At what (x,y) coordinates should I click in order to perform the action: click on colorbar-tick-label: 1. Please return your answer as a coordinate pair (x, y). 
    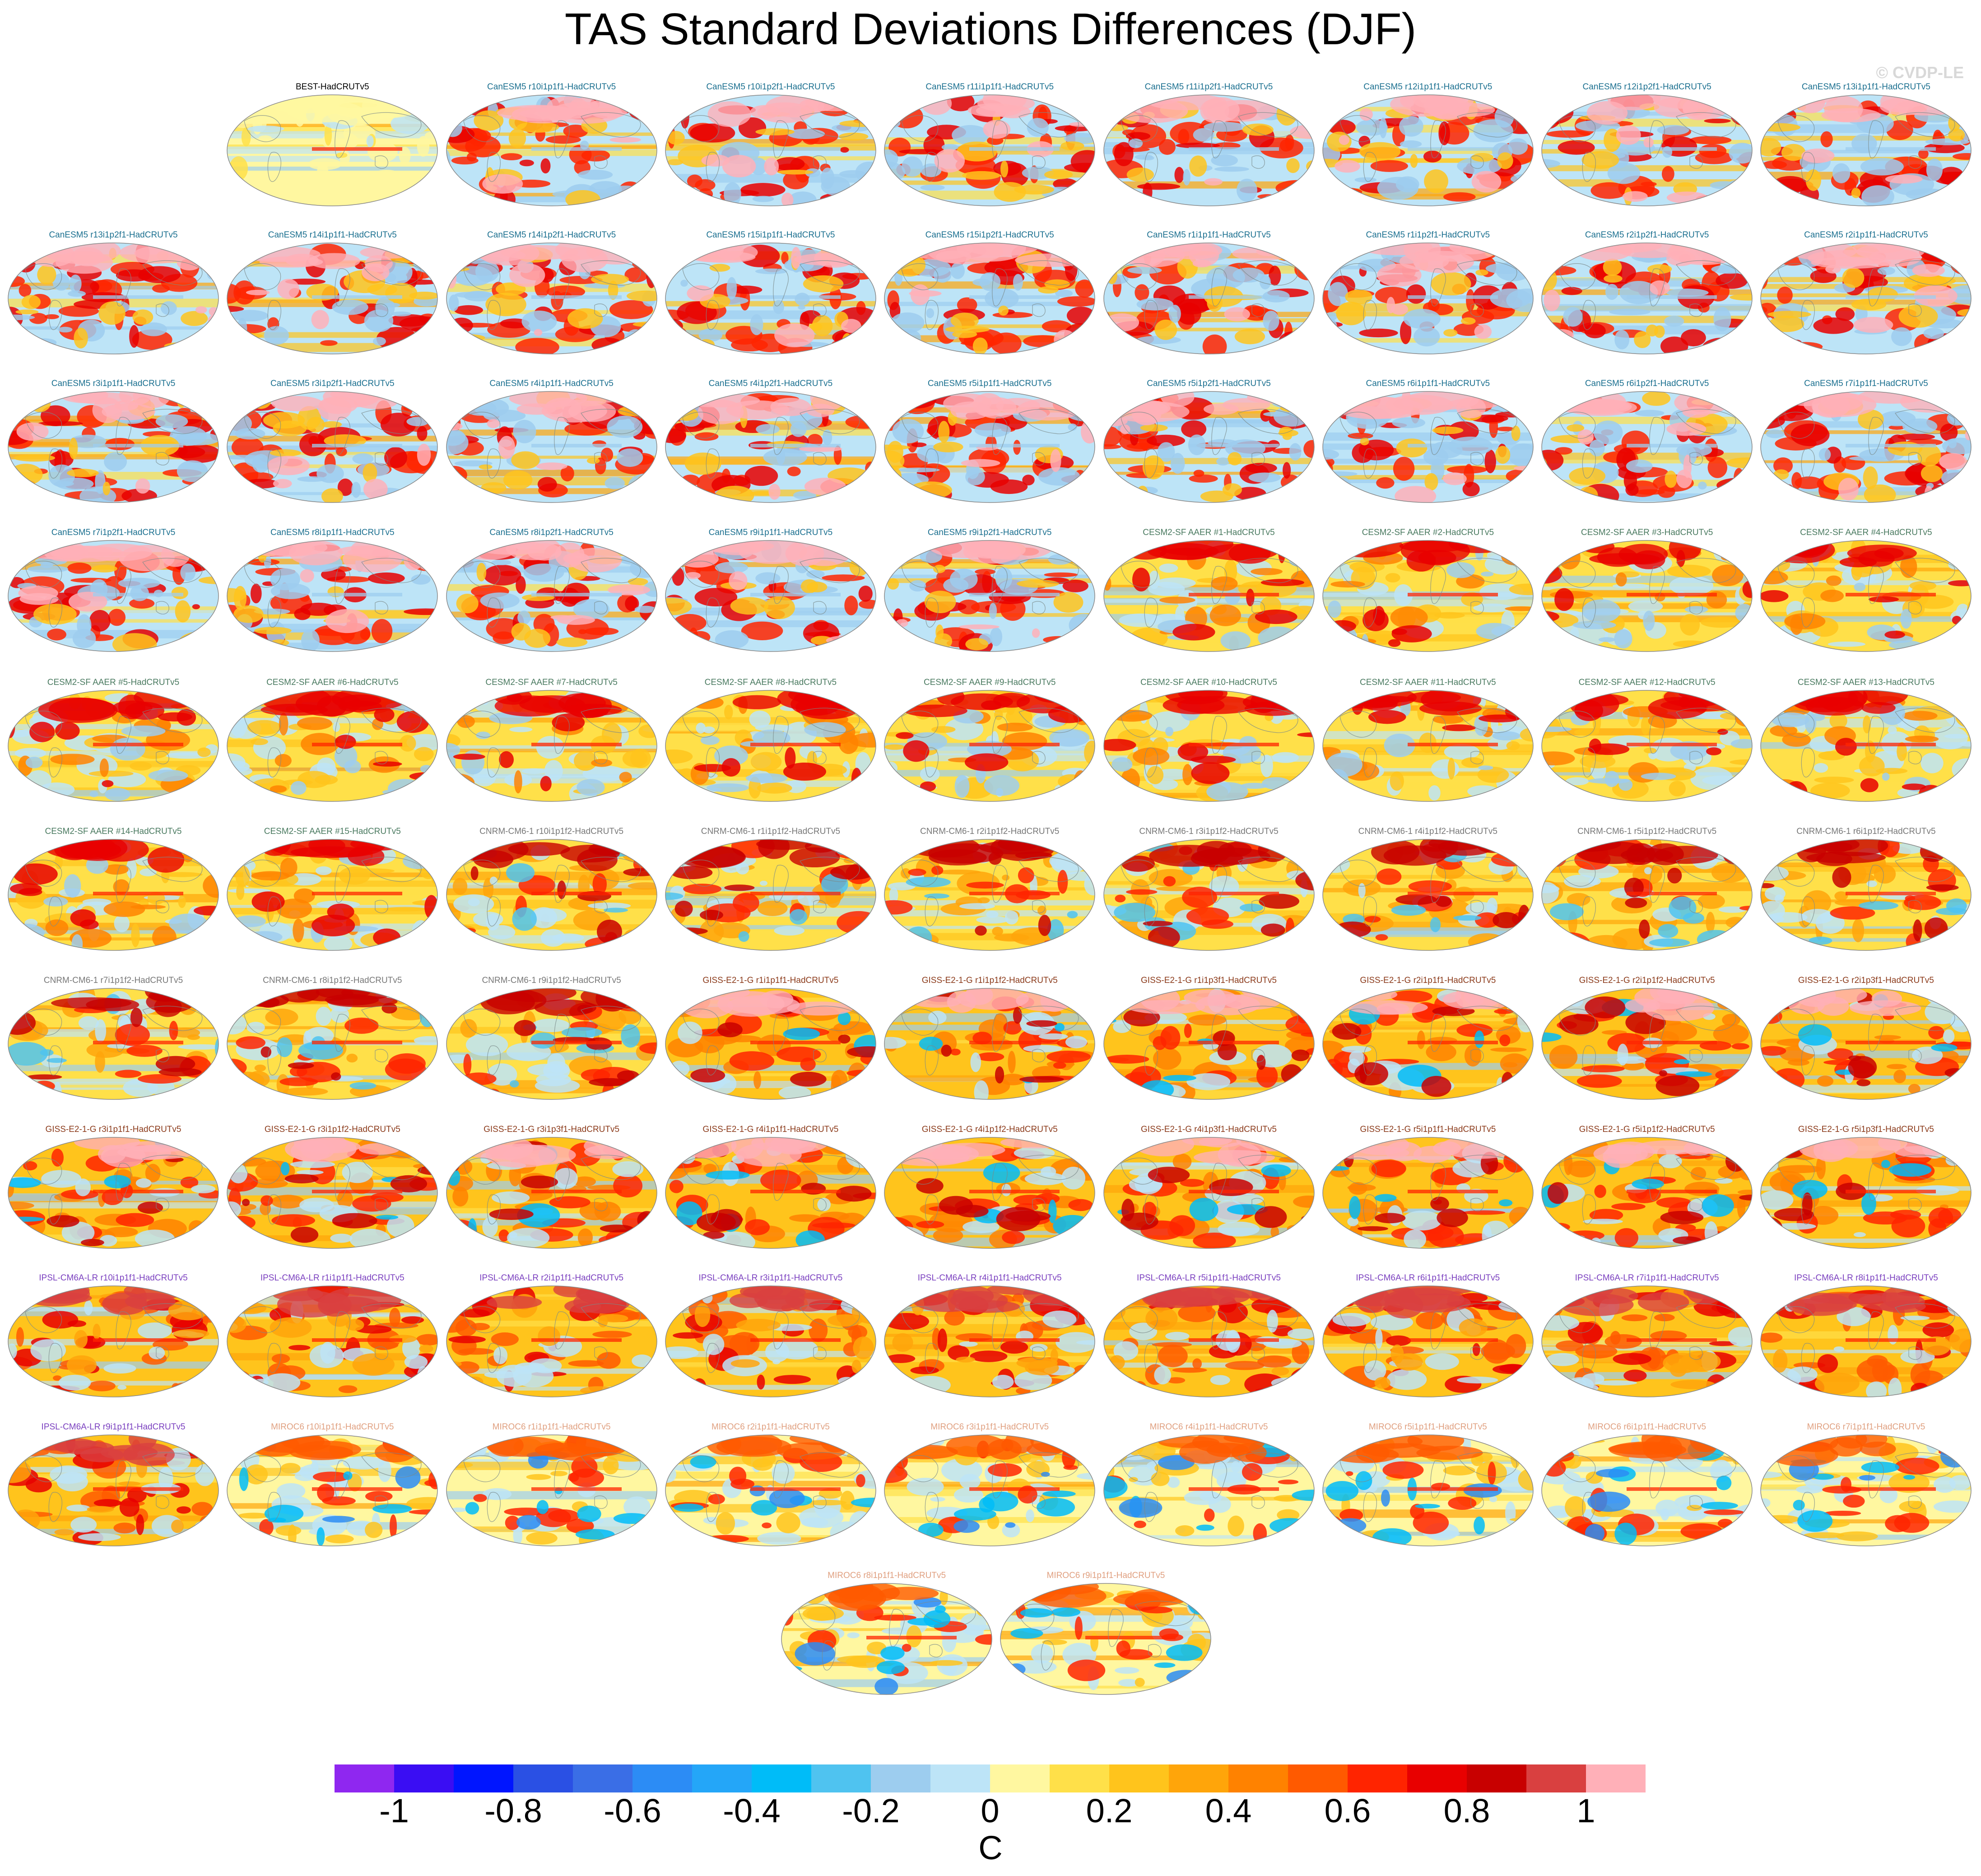
    Looking at the image, I should click on (1585, 1810).